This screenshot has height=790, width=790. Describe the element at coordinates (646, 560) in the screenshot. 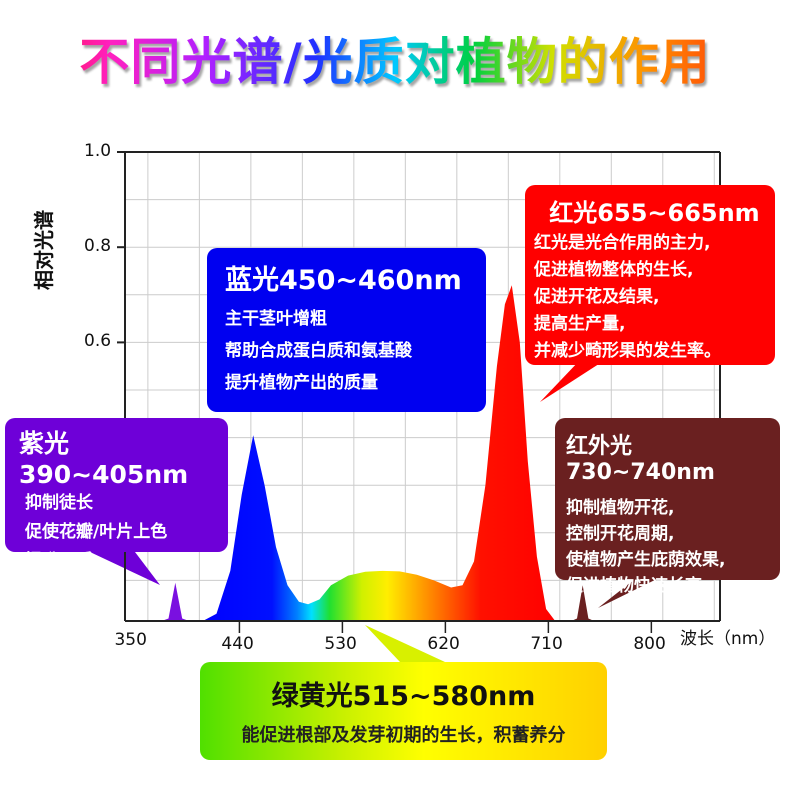

I see `callout-line: 使植物产生庇荫效果,` at that location.